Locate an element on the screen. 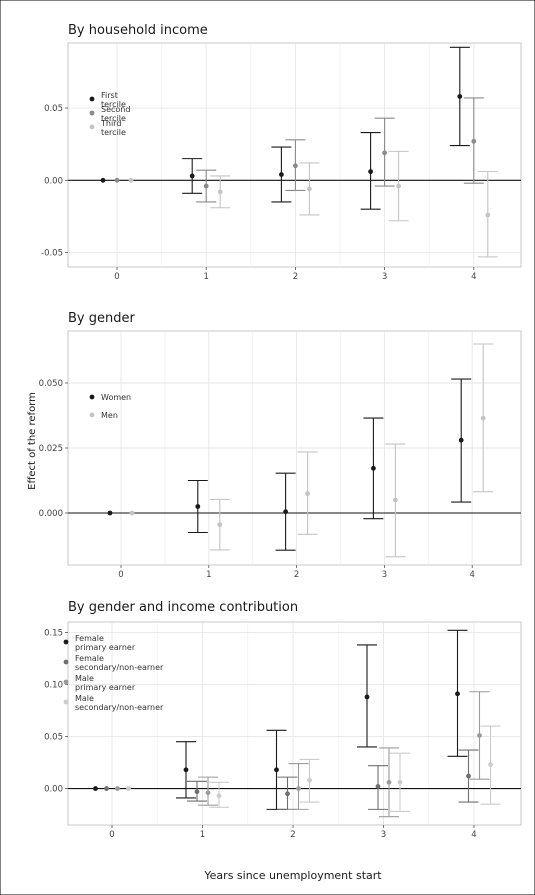  legend-label: primary earner is located at coordinates (105, 647).